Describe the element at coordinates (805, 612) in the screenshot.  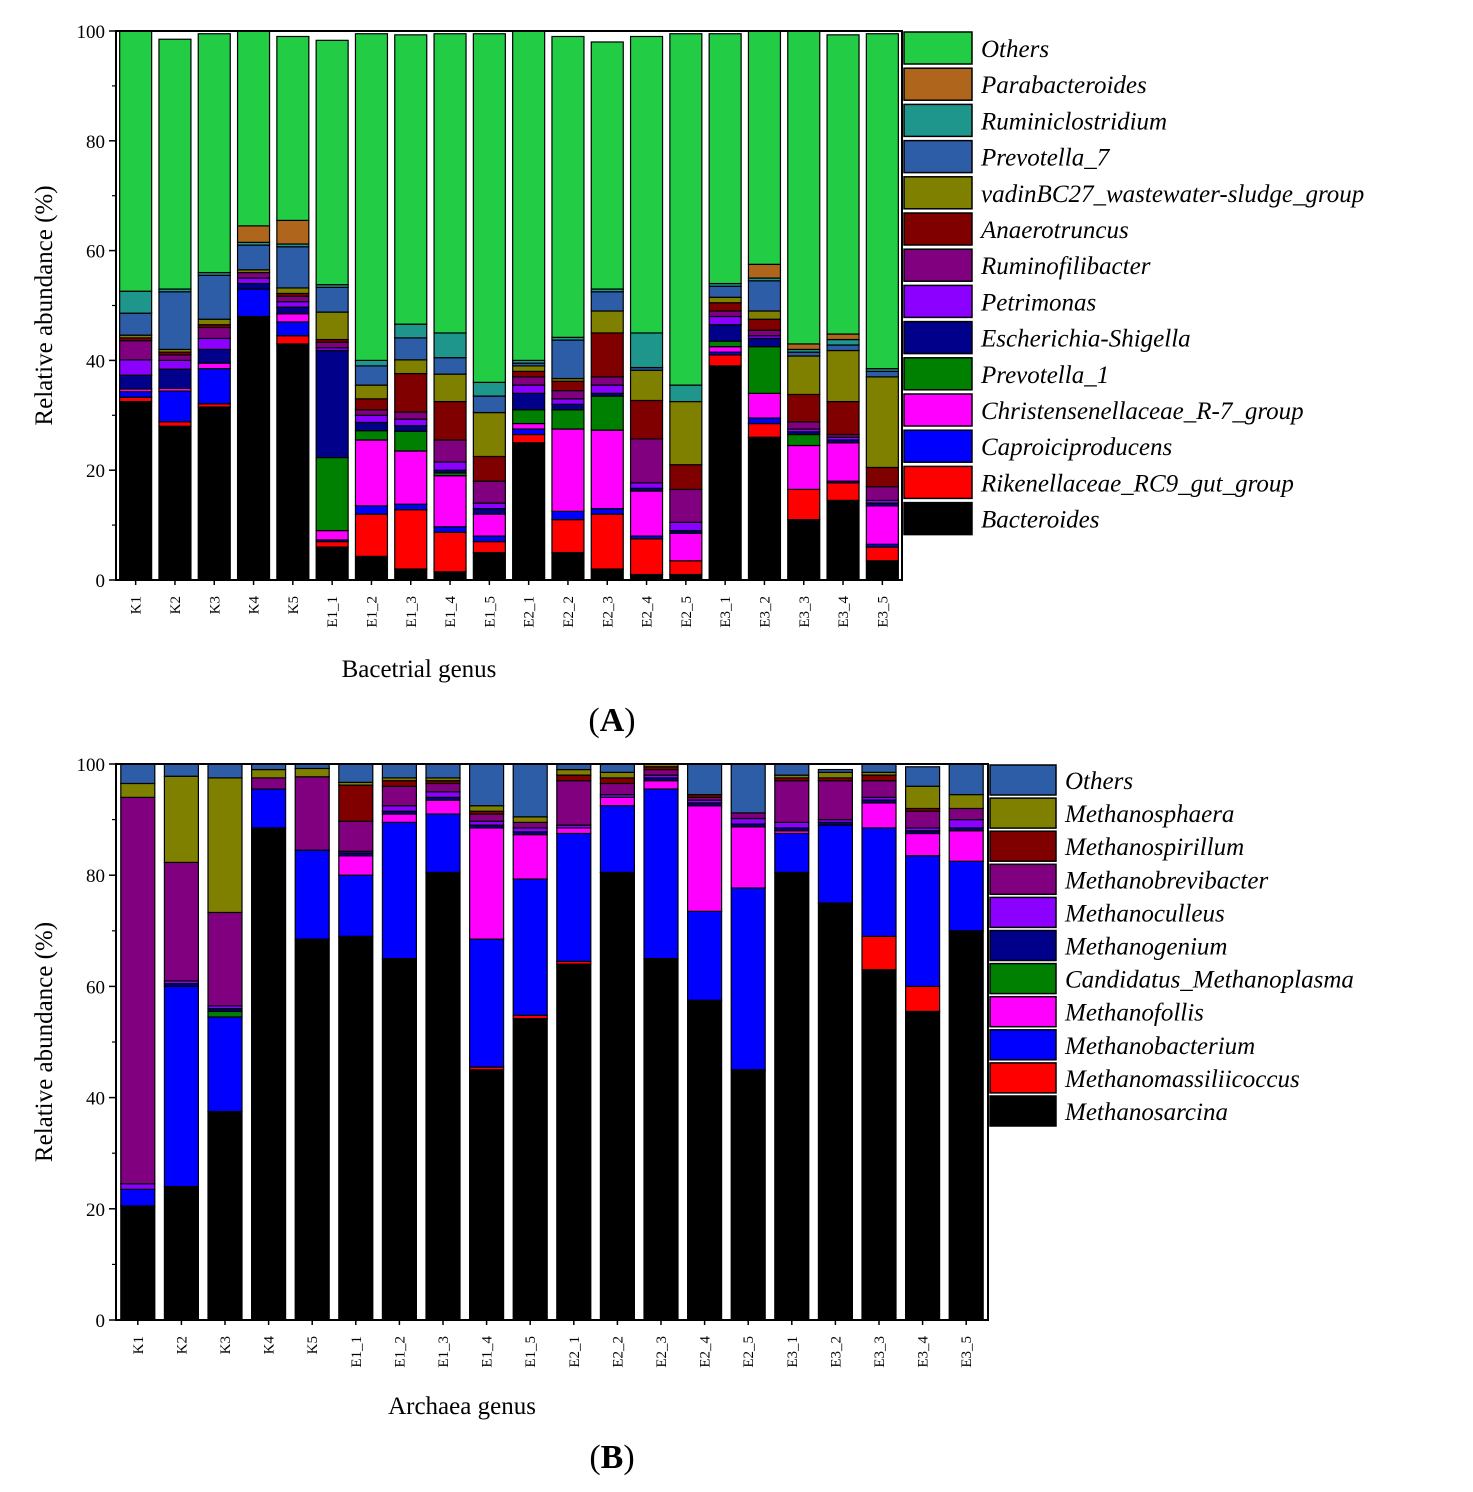
I see `panel-a-x-tick-label: E3_3` at that location.